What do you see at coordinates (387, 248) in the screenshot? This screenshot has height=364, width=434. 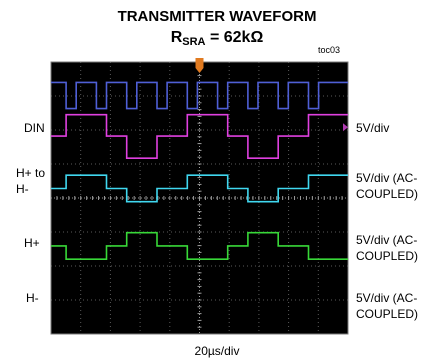 I see `channel-scale-hplus: 5V/div (AC- COUPLED)` at bounding box center [387, 248].